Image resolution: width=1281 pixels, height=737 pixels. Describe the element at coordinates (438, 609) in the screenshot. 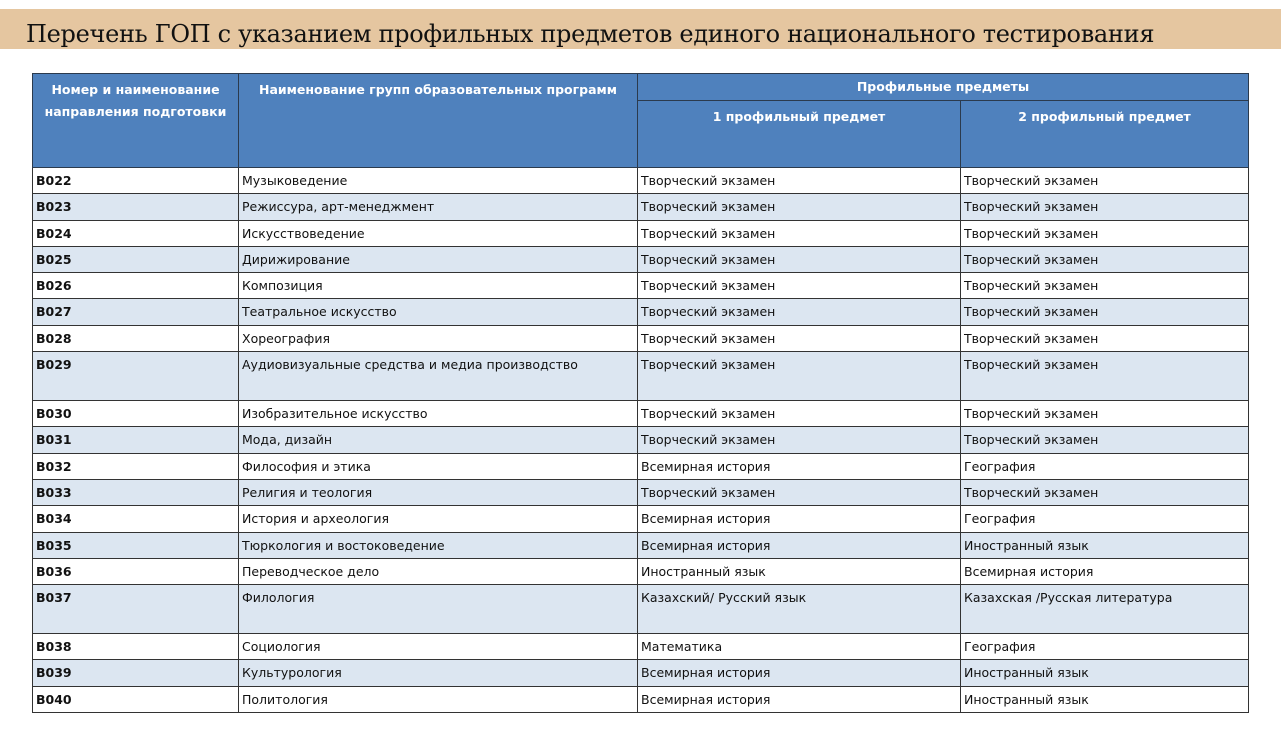

I see `cell-name: Филология` at that location.